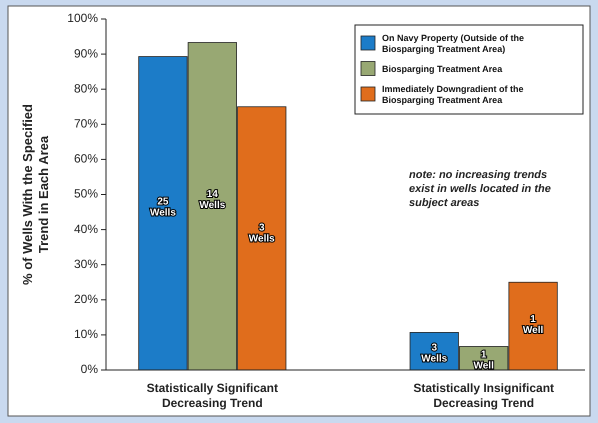  I want to click on y-tick-label: 20%, so click(86, 299).